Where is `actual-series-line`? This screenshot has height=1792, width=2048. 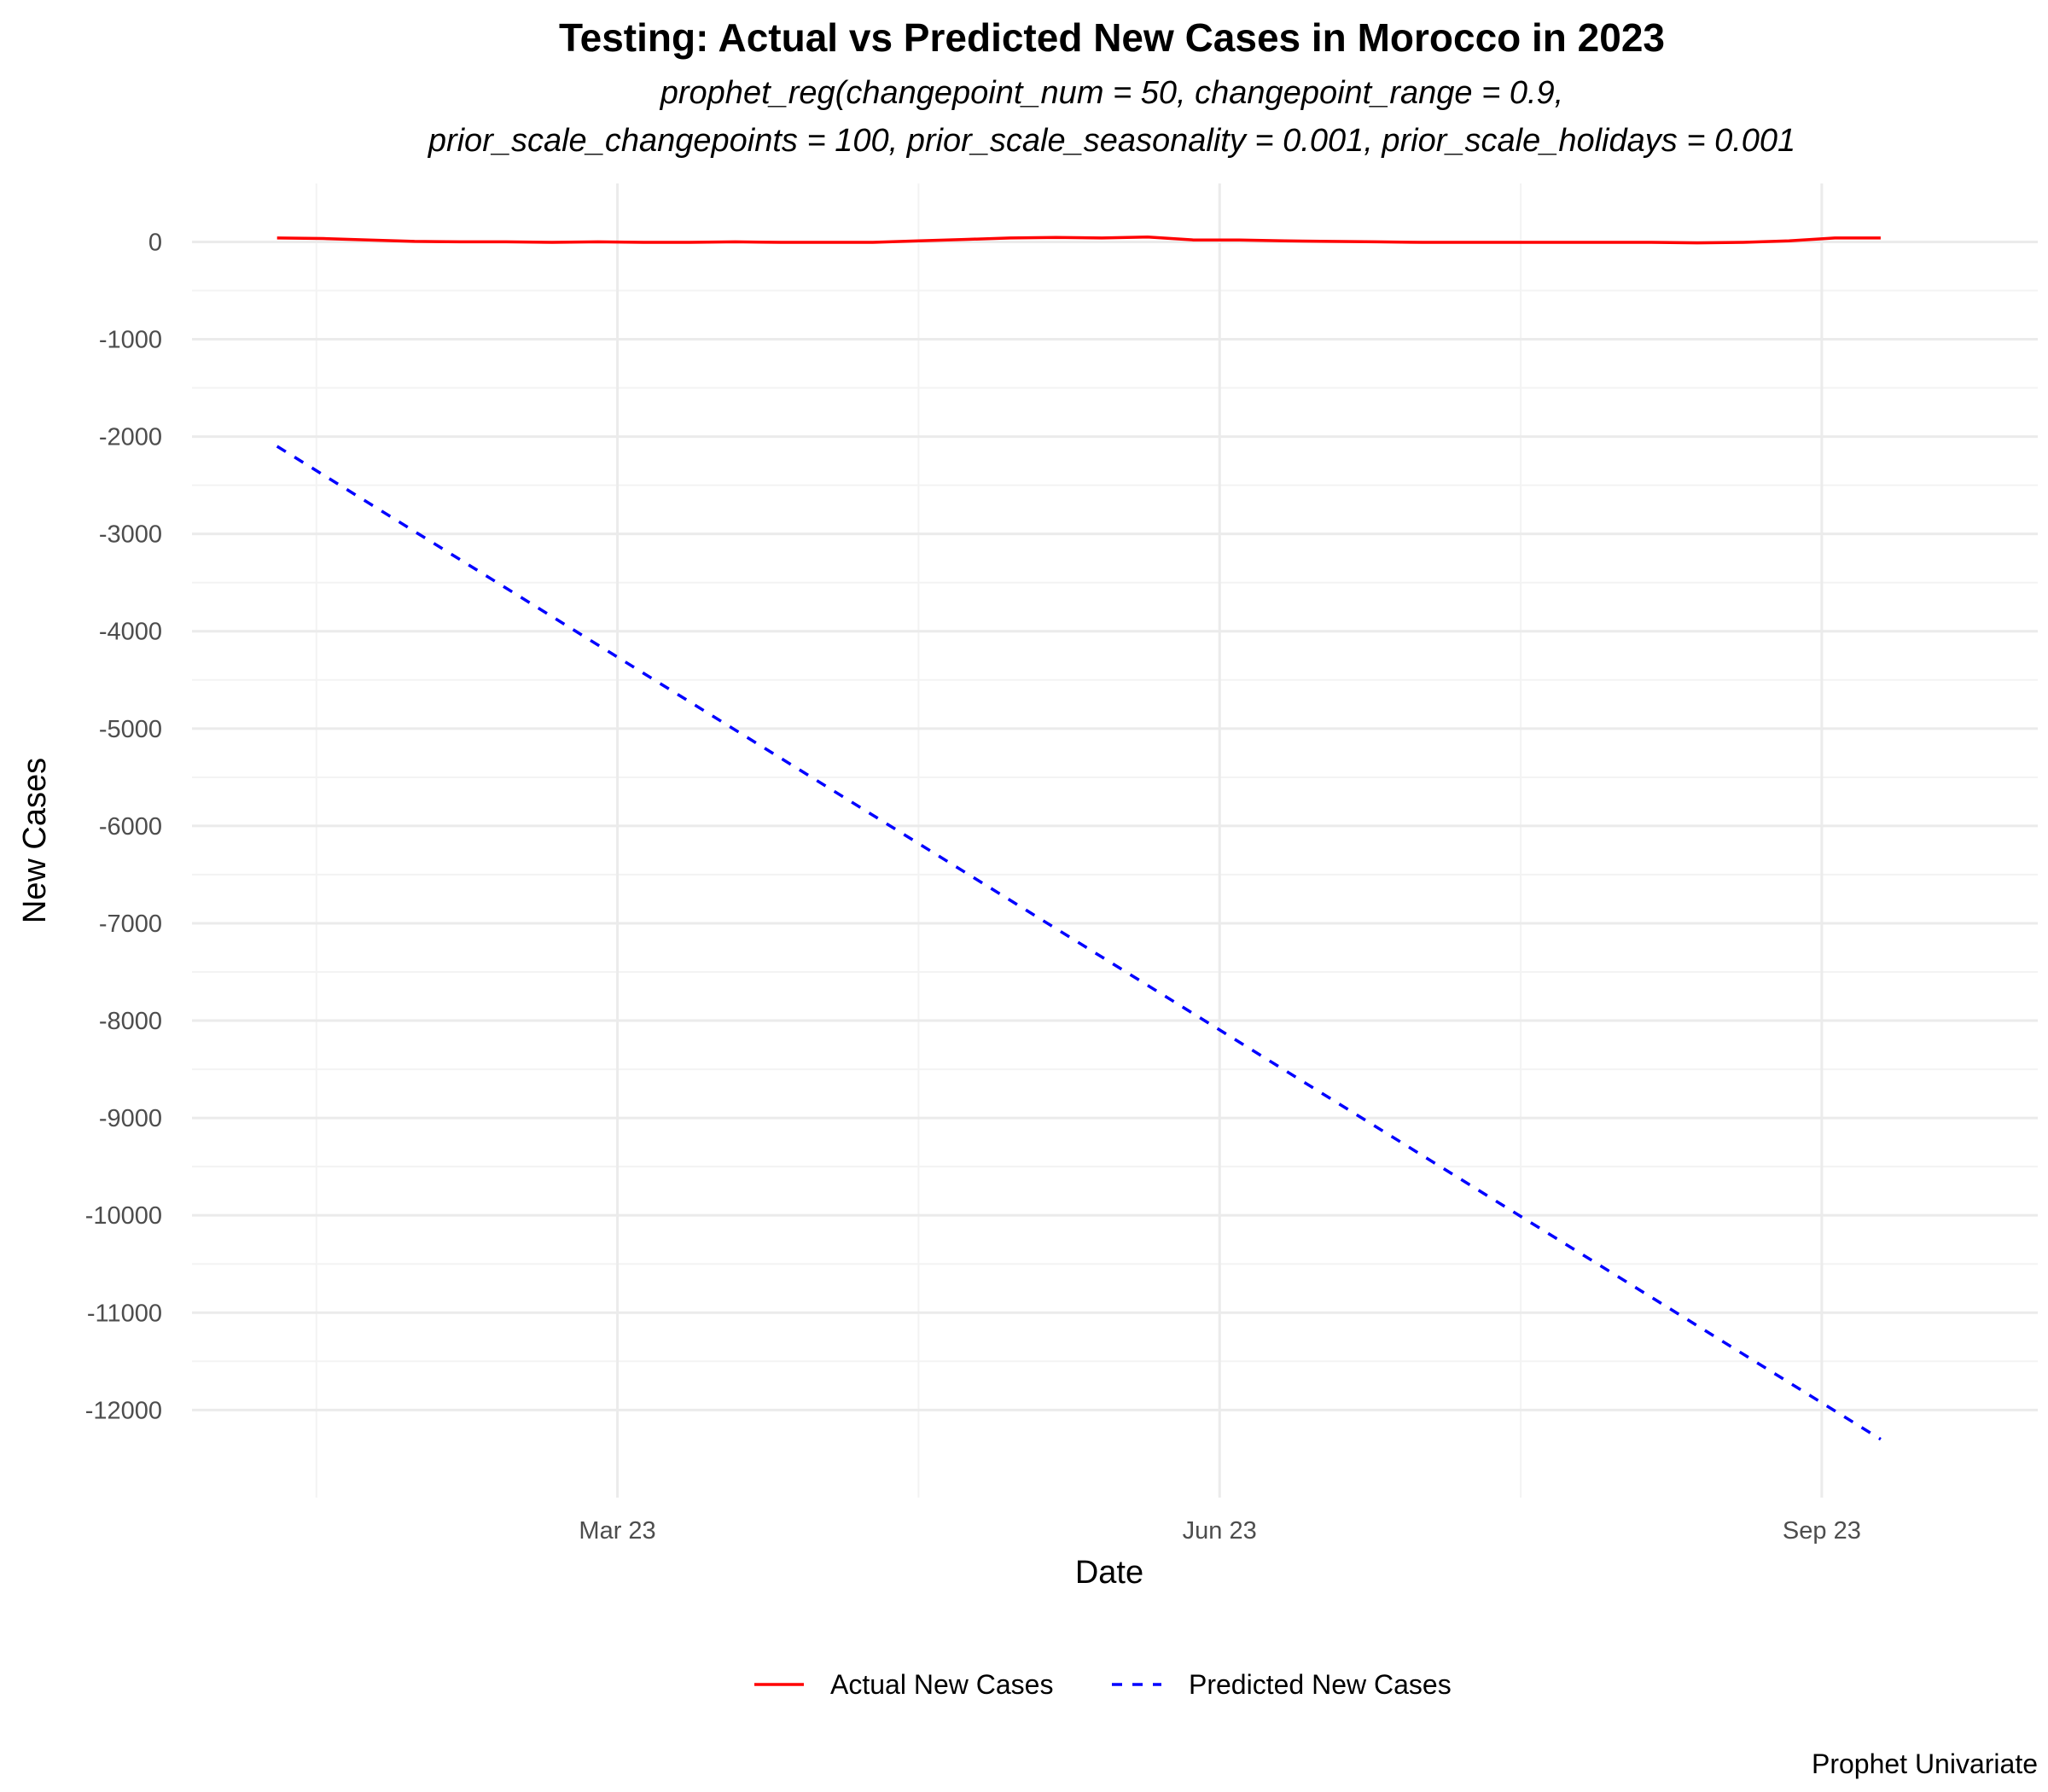 actual-series-line is located at coordinates (1078, 240).